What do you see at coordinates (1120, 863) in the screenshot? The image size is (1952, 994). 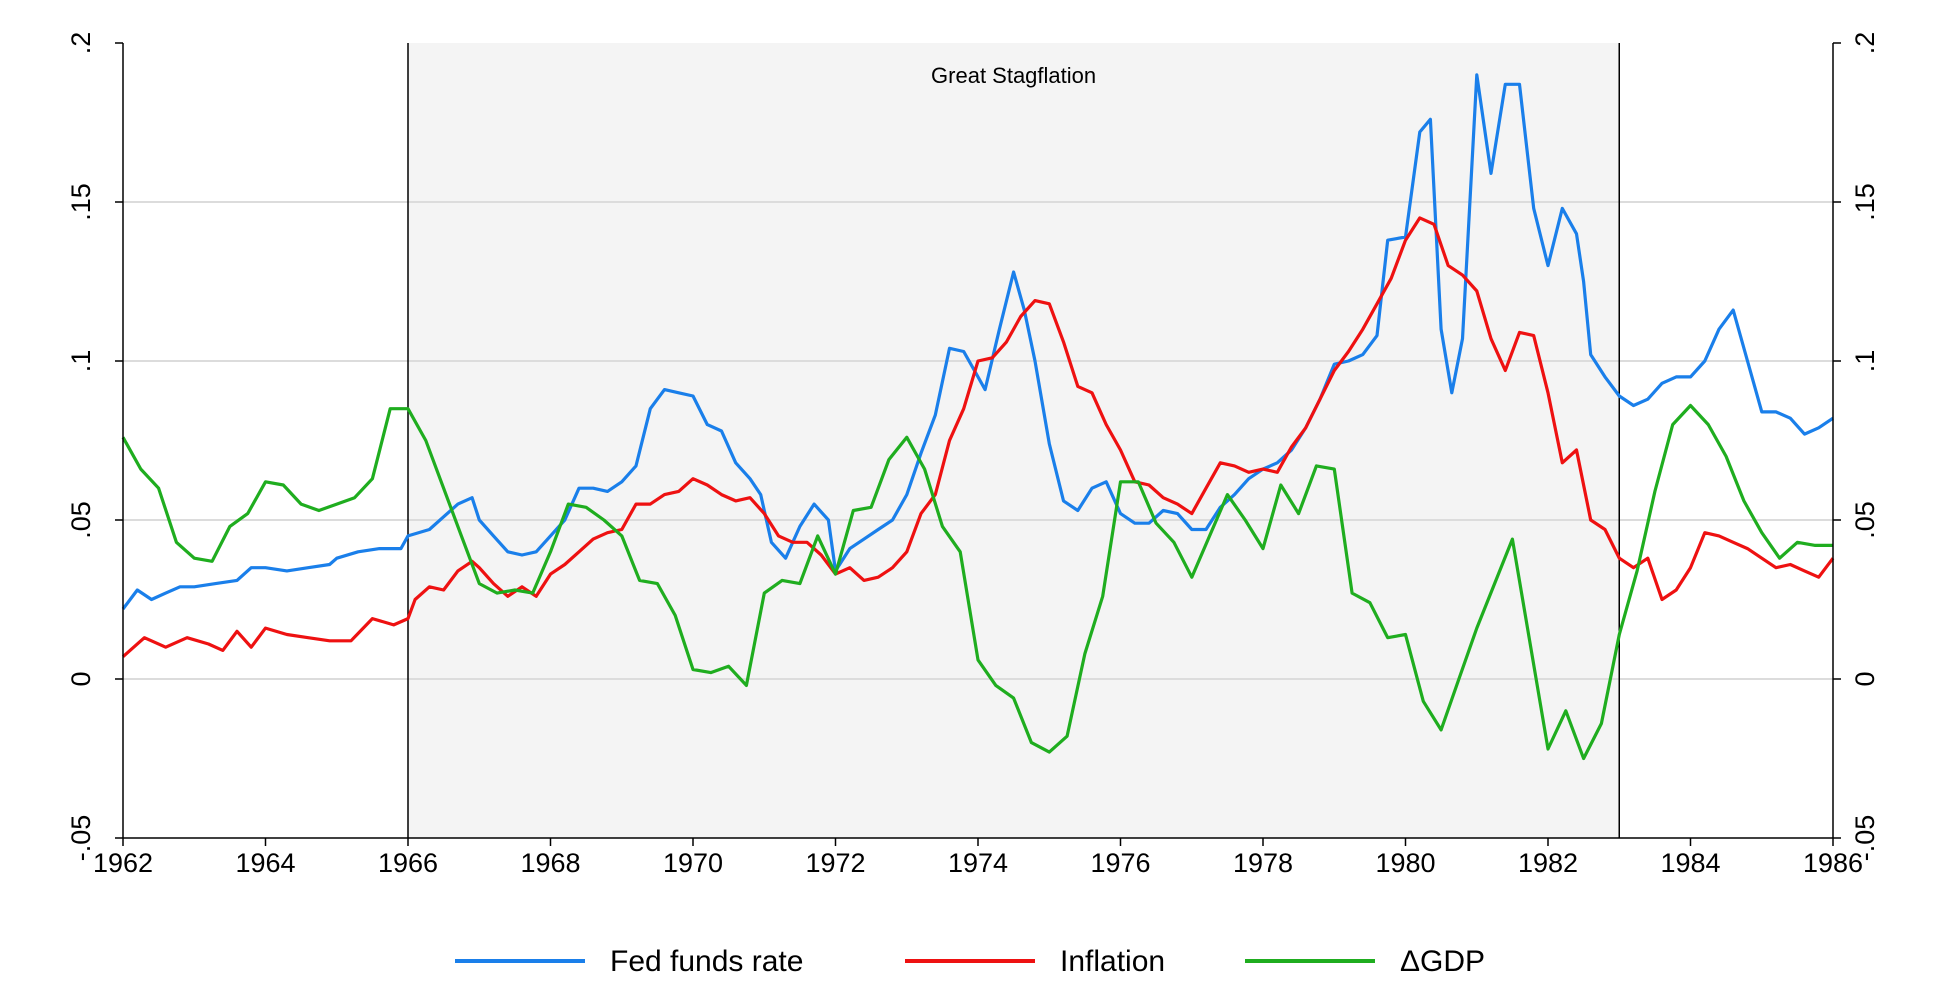 I see `x-tick-label: 1976` at bounding box center [1120, 863].